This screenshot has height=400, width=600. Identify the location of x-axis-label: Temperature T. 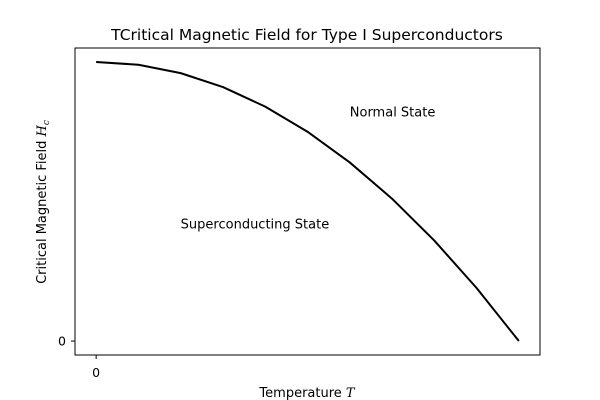
(306, 393).